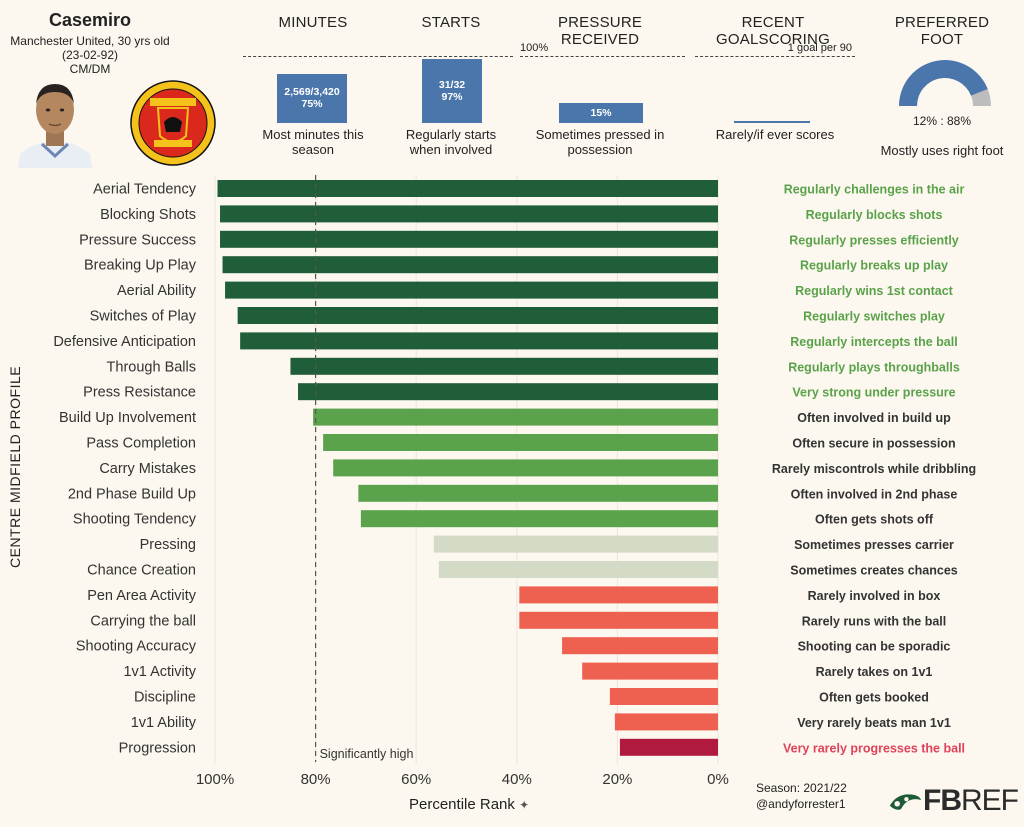 The image size is (1024, 827). I want to click on goalscoring-max-line, so click(775, 56).